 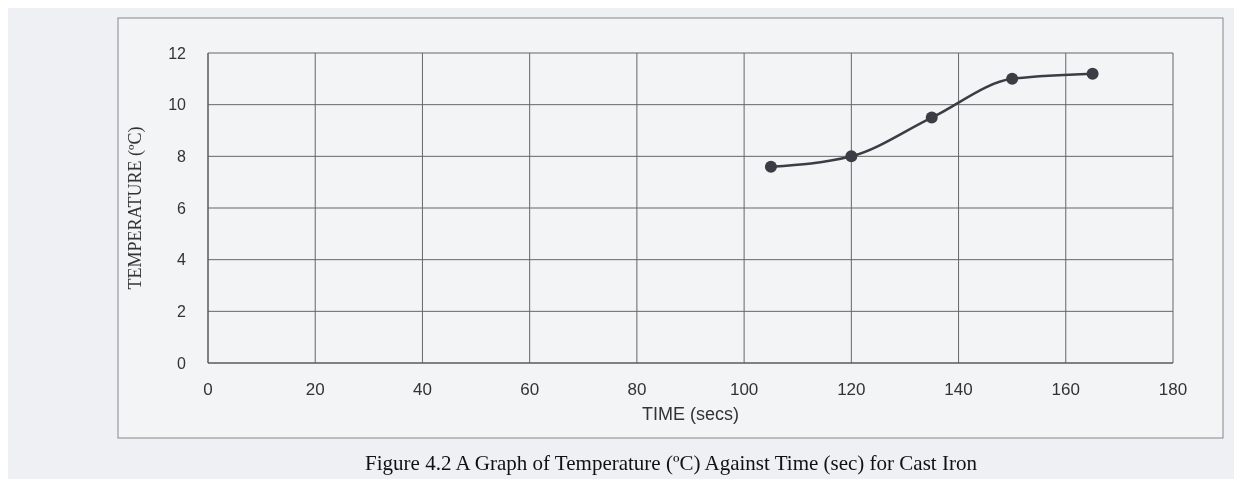 What do you see at coordinates (1065, 389) in the screenshot?
I see `x-tick-label: 160` at bounding box center [1065, 389].